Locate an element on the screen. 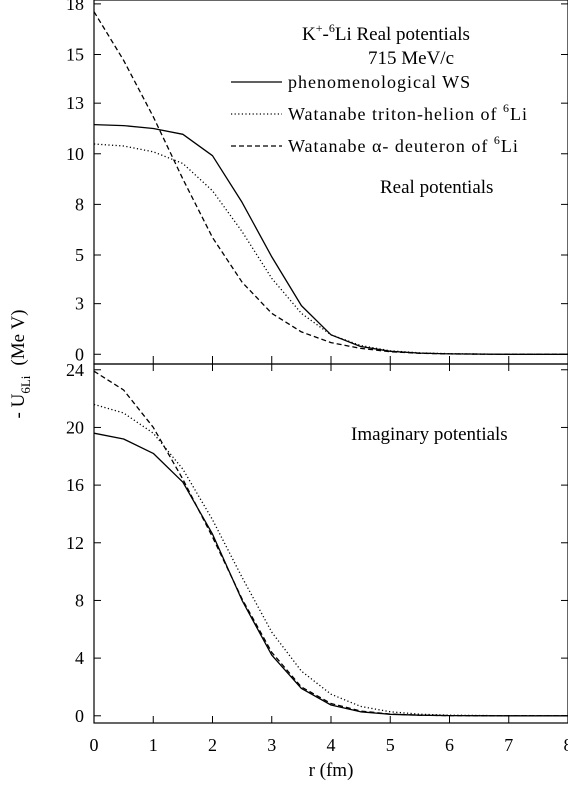 The width and height of the screenshot is (568, 785). x-axis-label: r (fm) is located at coordinates (331, 770).